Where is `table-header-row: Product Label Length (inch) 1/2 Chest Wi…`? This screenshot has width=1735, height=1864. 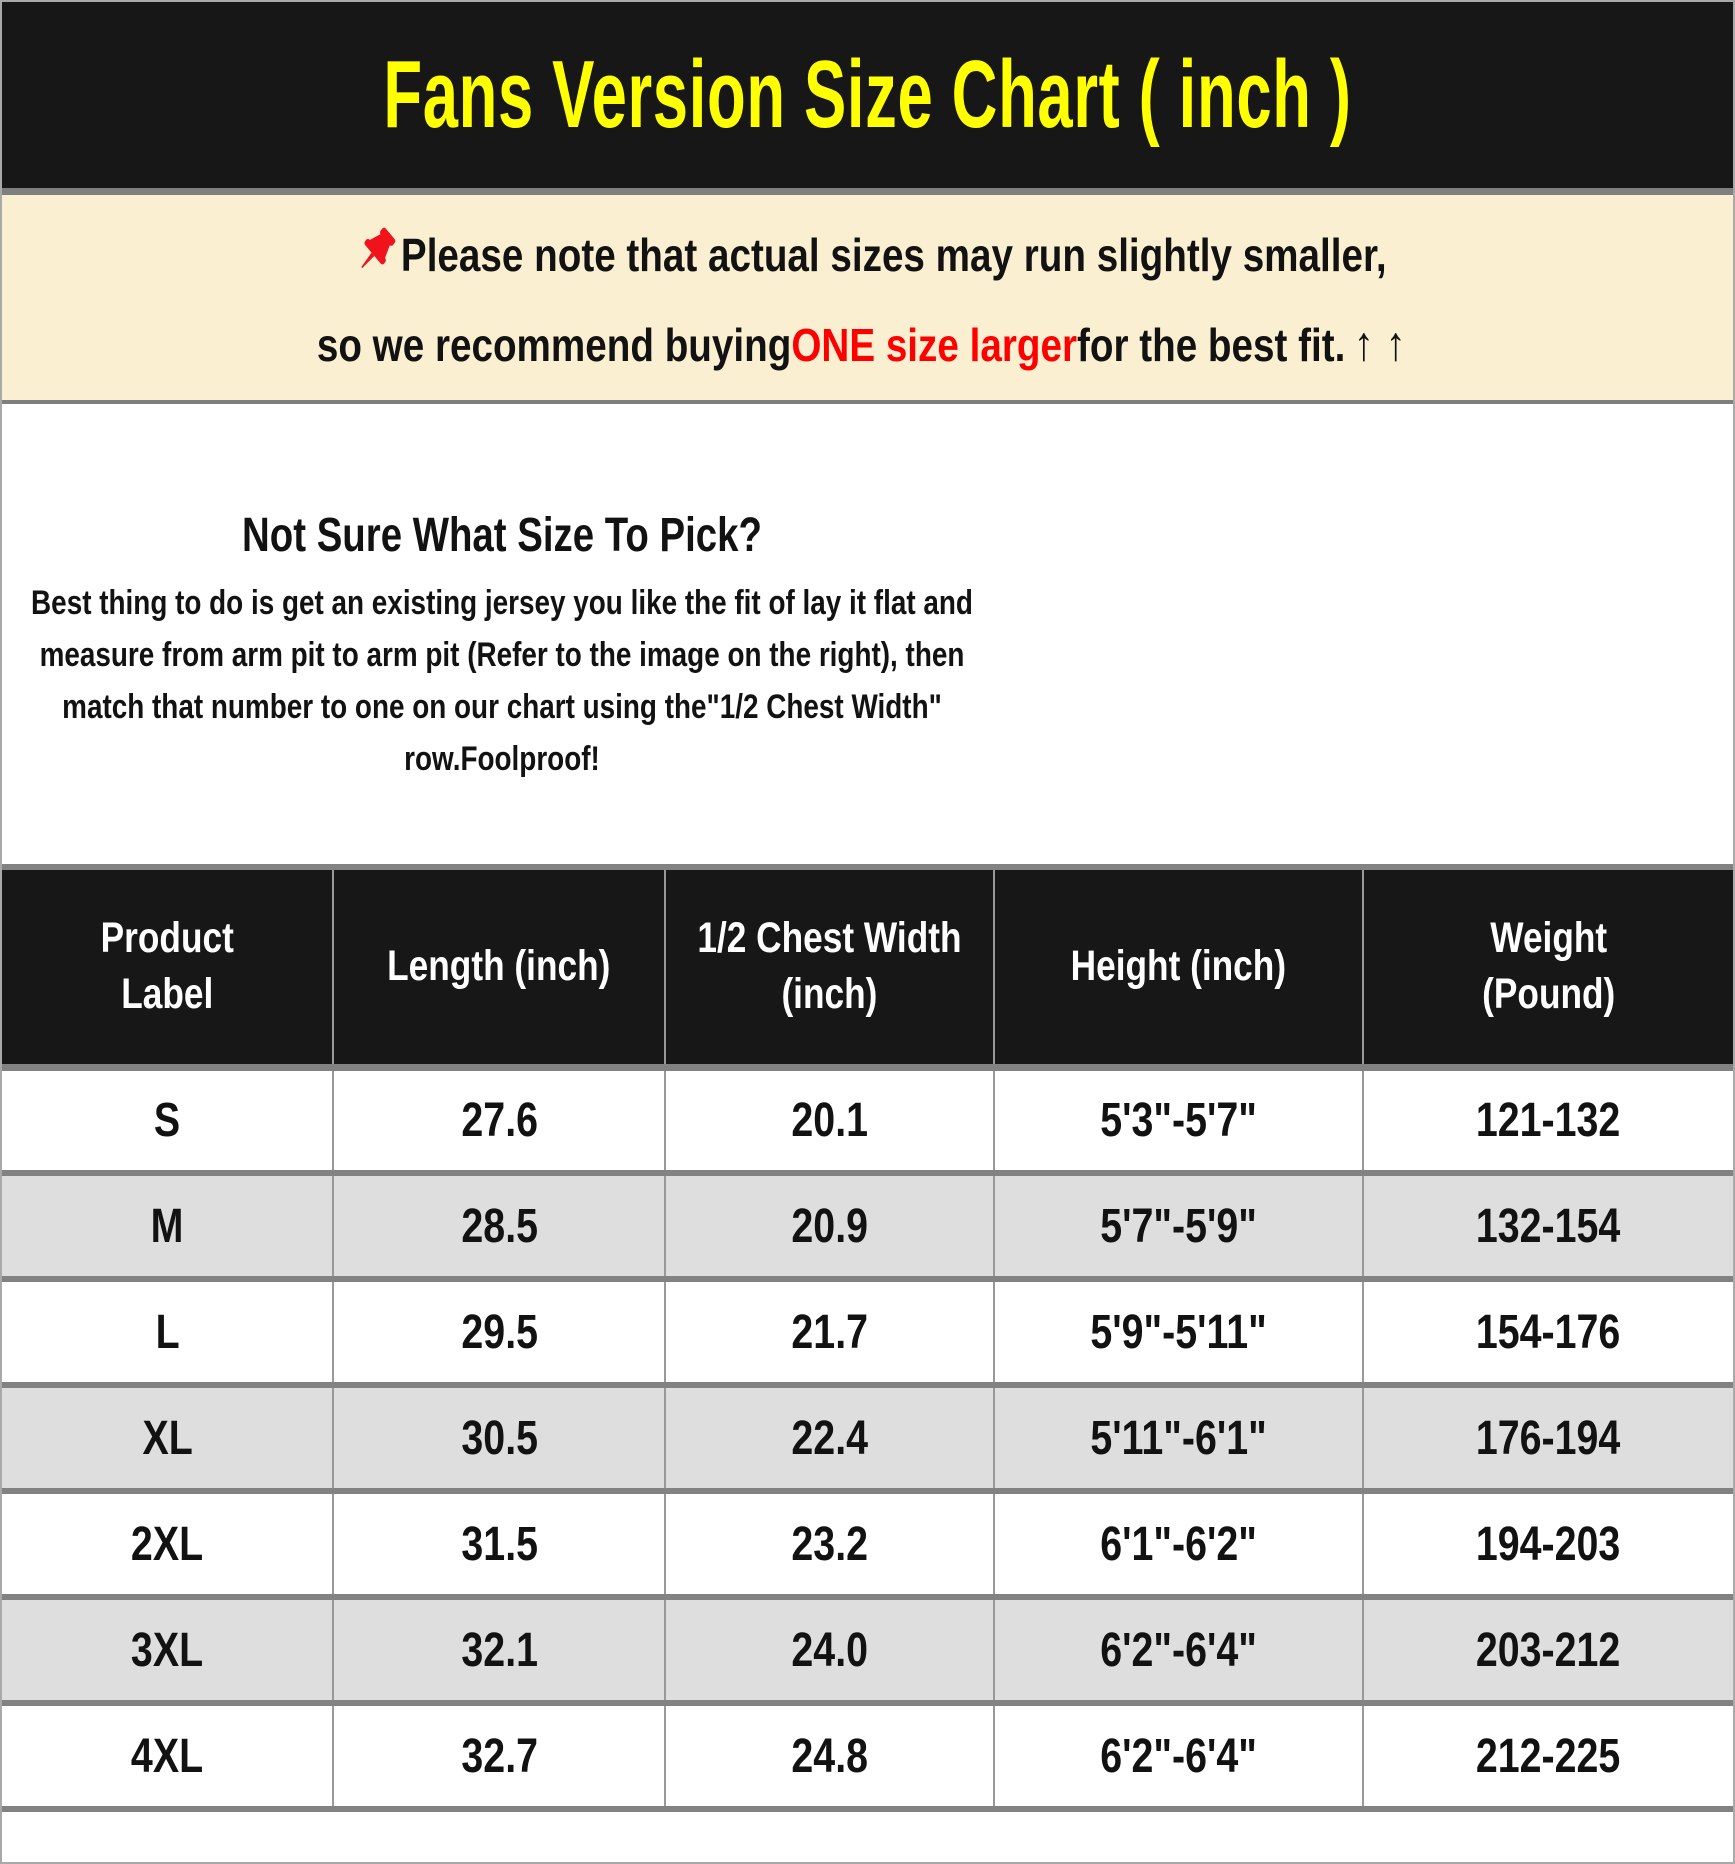 table-header-row: Product Label Length (inch) 1/2 Chest Wi… is located at coordinates (867, 967).